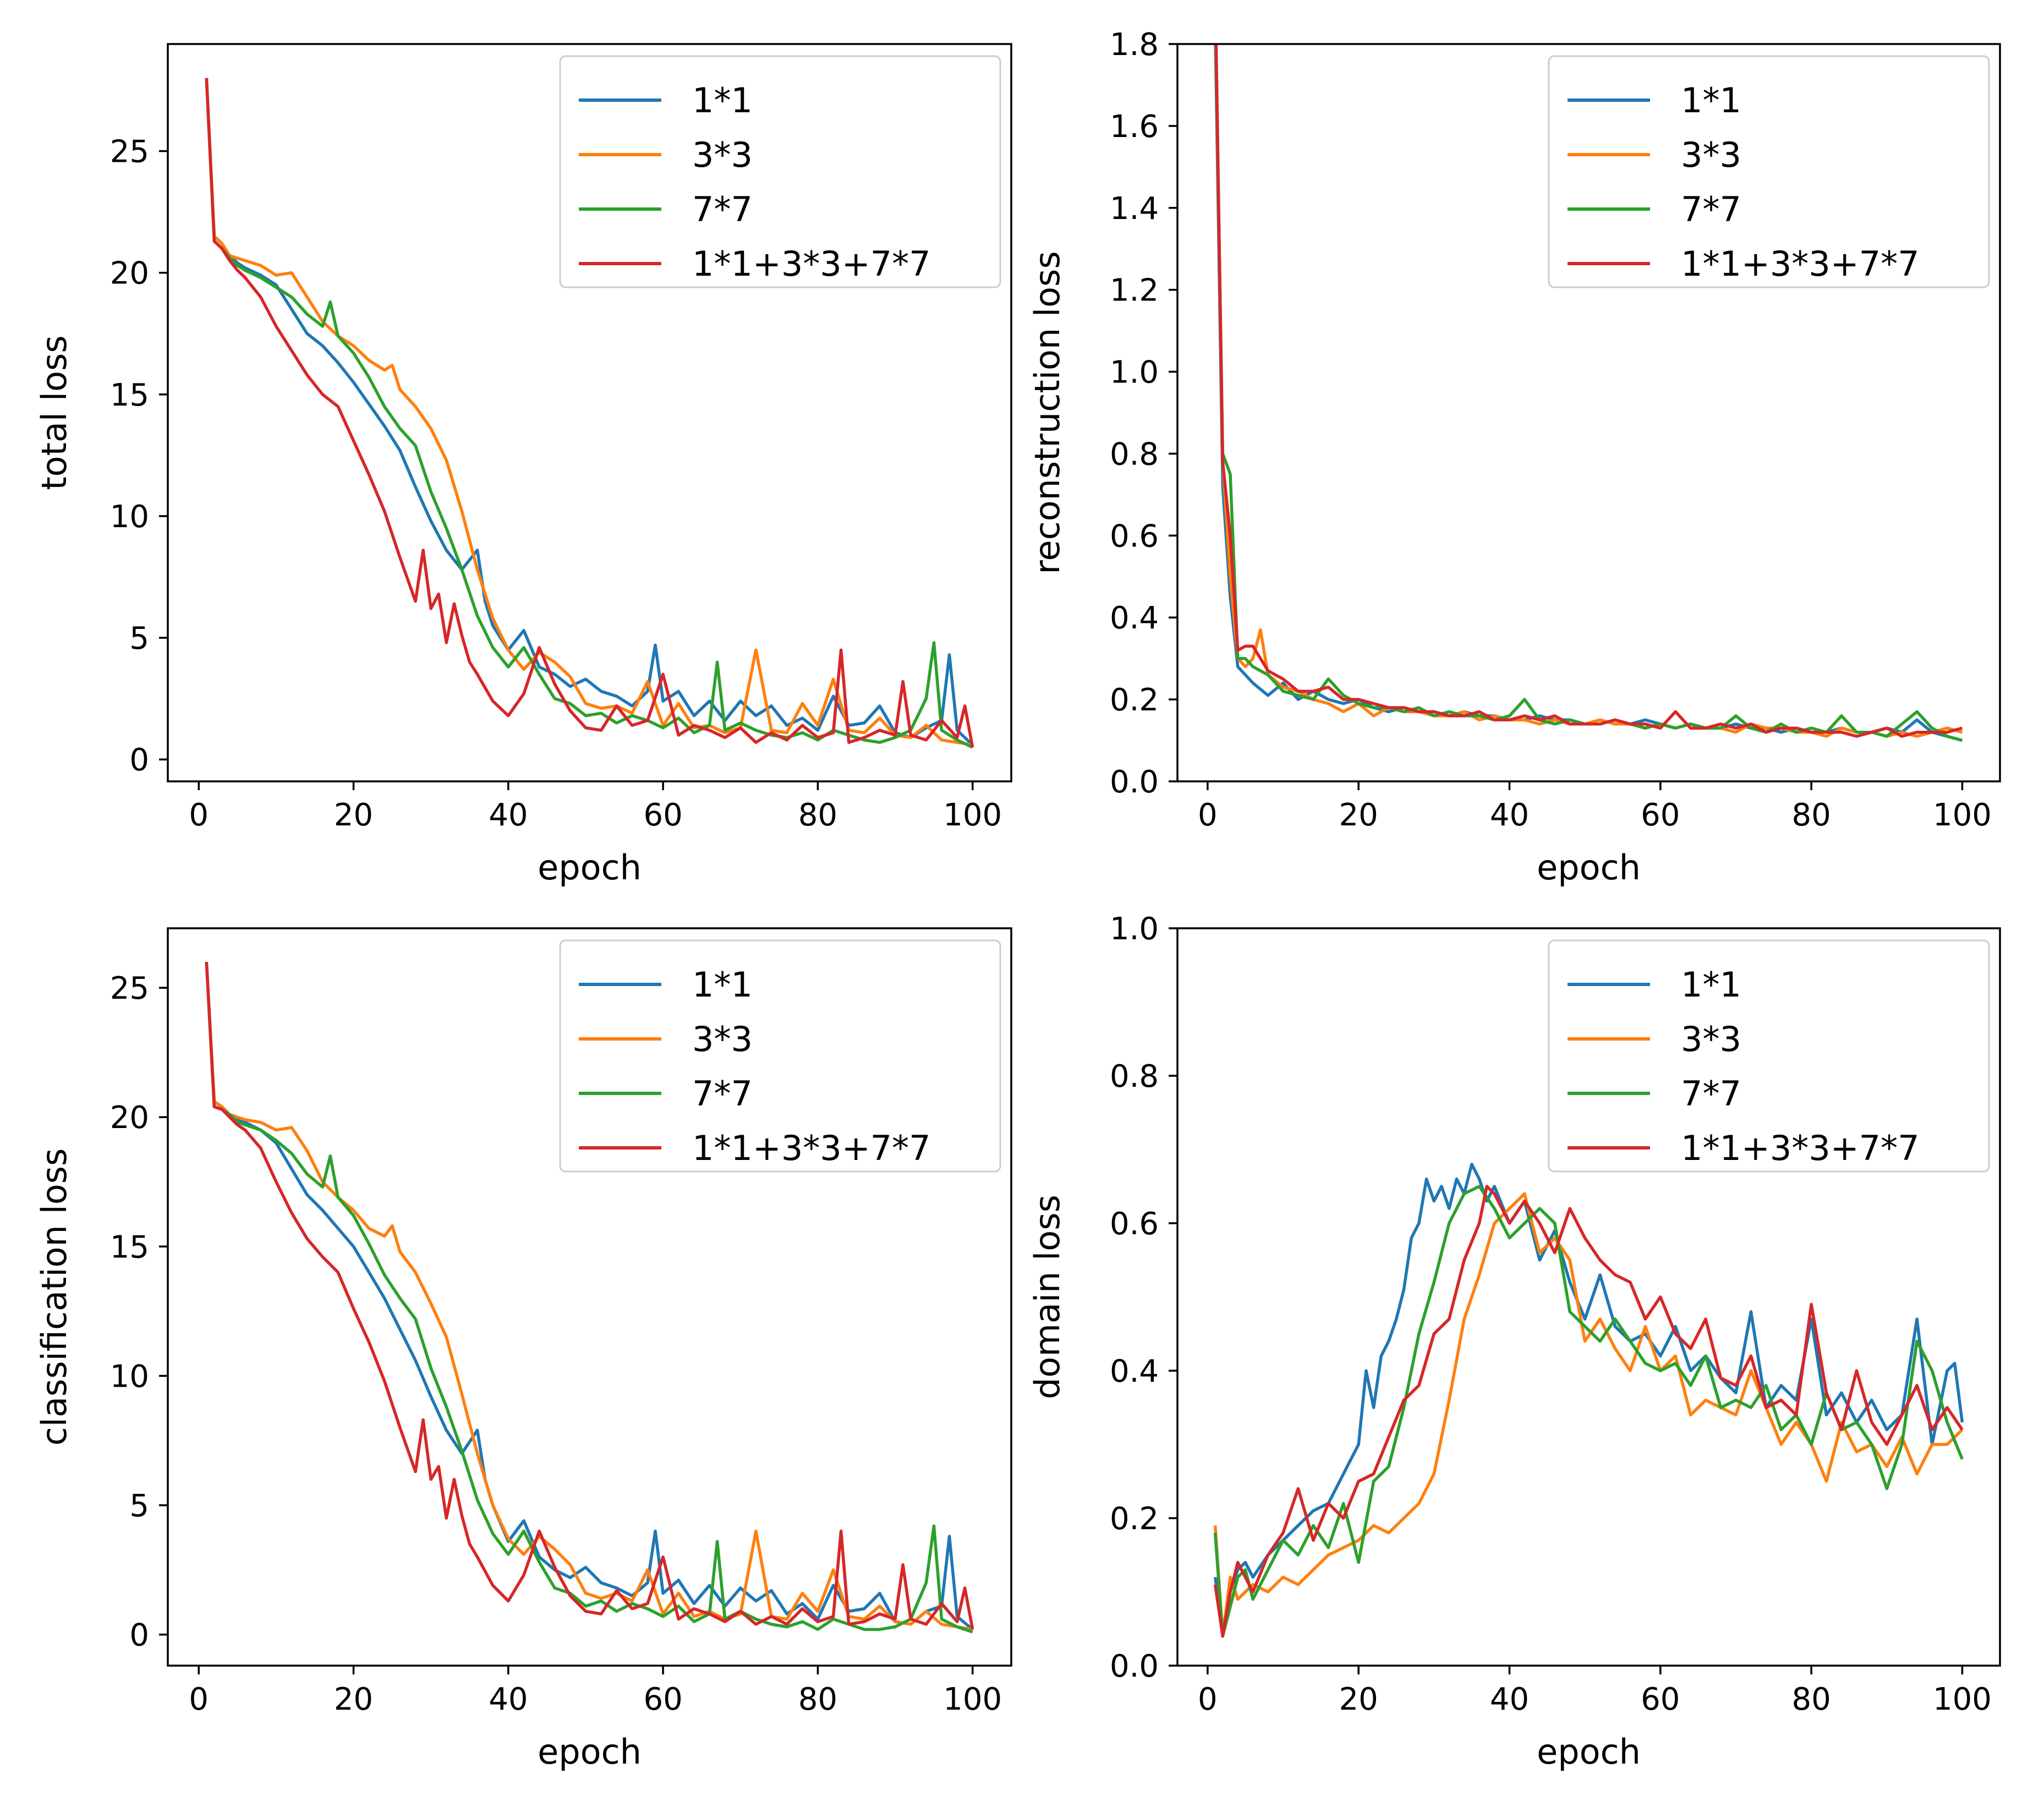 The image size is (2044, 1801). What do you see at coordinates (1047, 1297) in the screenshot?
I see `y-axis-label: domain loss` at bounding box center [1047, 1297].